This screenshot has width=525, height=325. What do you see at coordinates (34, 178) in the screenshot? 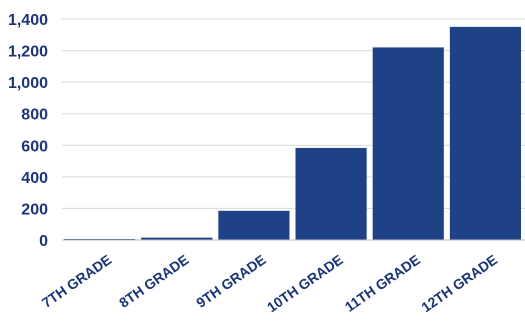
I see `y-tick-label: 400` at bounding box center [34, 178].